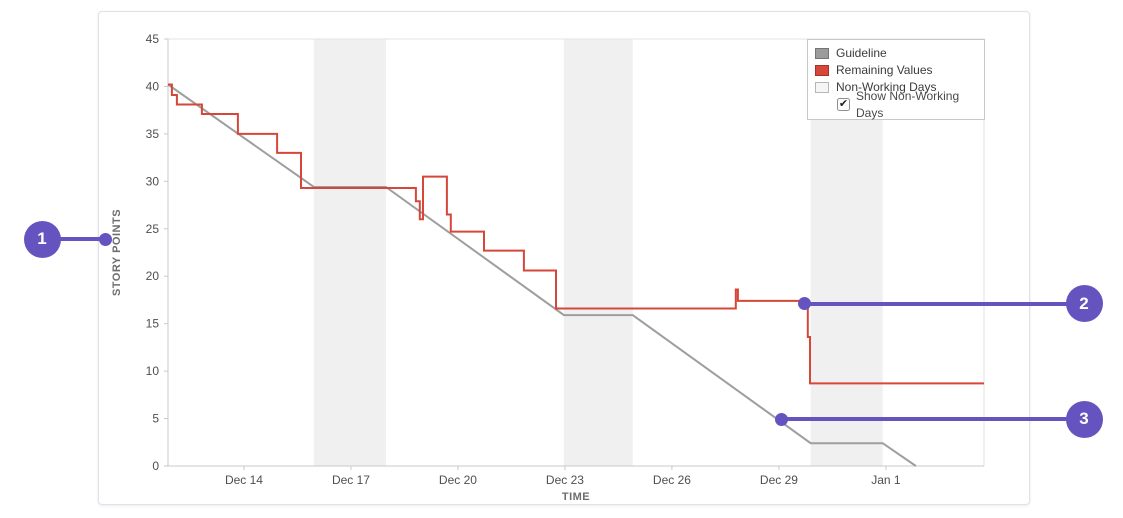  I want to click on y-axis-tick-label: 40, so click(153, 86).